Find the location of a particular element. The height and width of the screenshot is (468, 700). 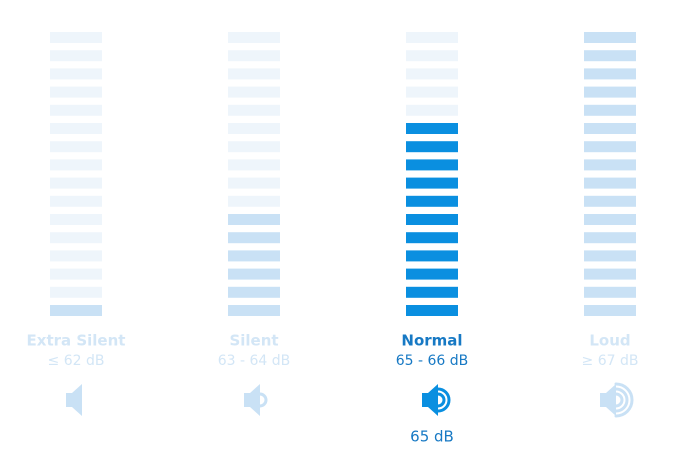

level-range: ≥ 67 dB is located at coordinates (610, 361).